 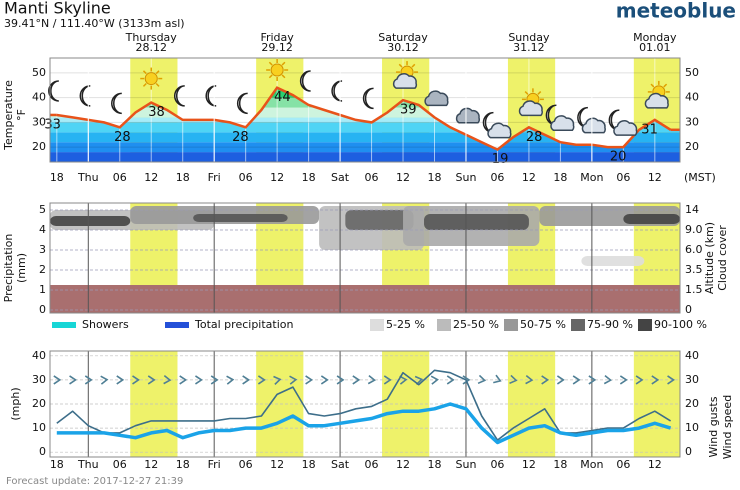 I want to click on day-name: Friday, so click(x=277, y=37).